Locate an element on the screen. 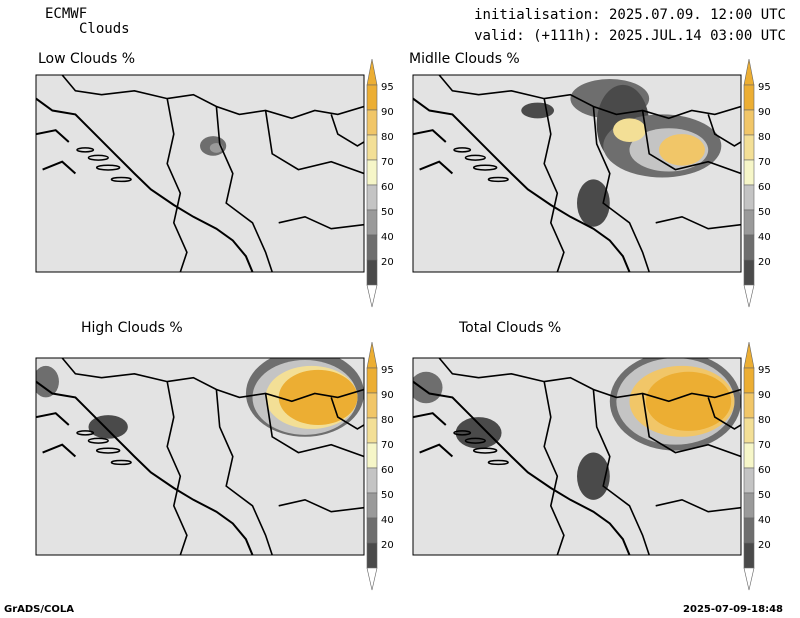 Image resolution: width=800 pixels, height=618 pixels. map-background is located at coordinates (577, 173).